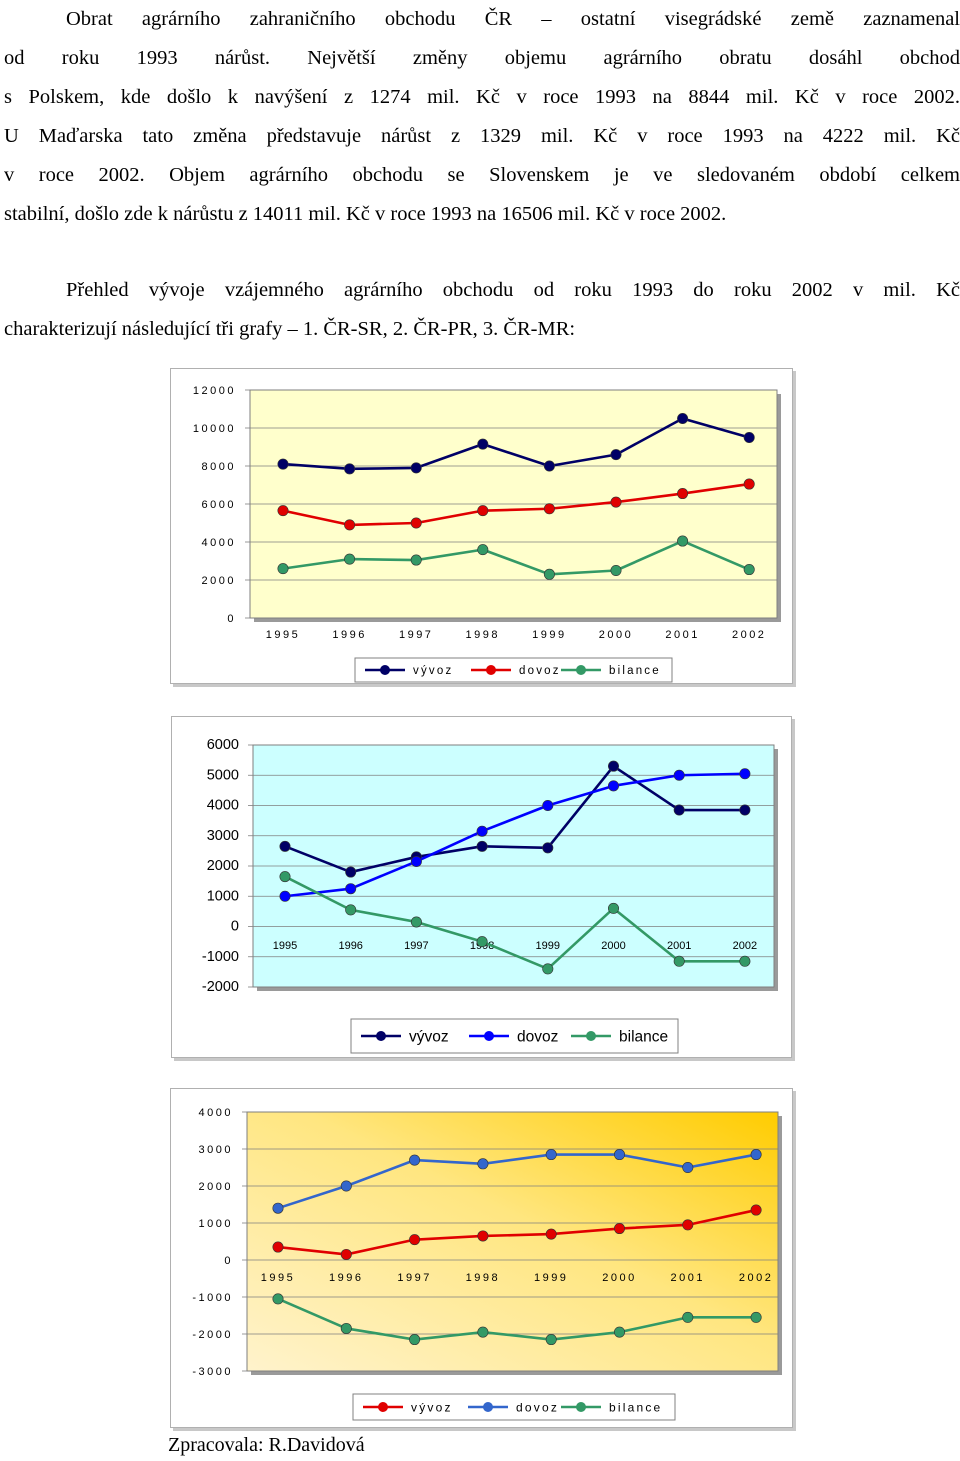  I want to click on y-tick-label: 12000, so click(214, 391).